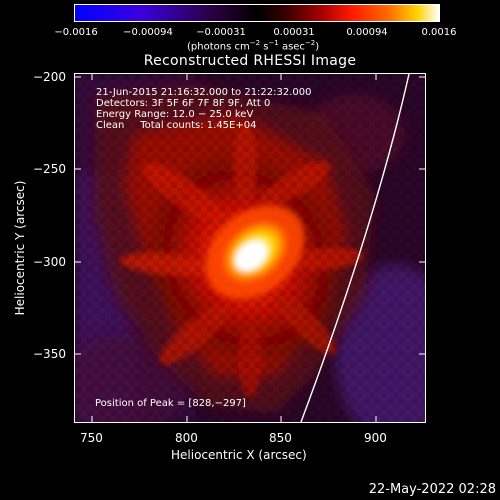  I want to click on energy-range: Energy Range: 12.0 − 25.0 keV, so click(175, 114).